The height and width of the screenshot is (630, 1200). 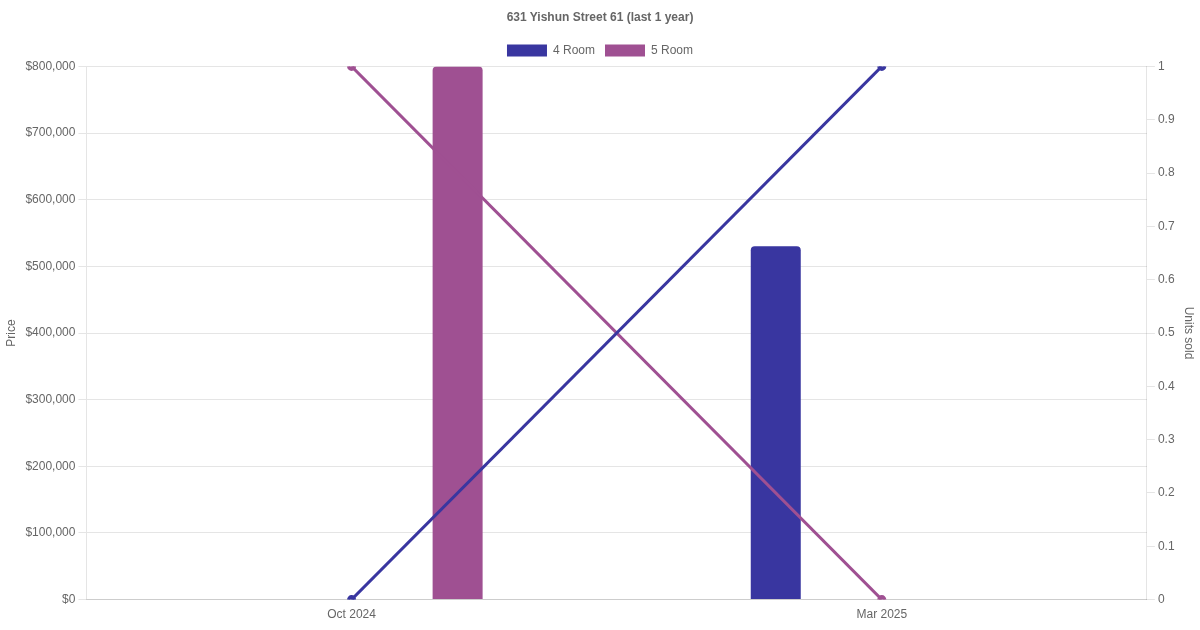 What do you see at coordinates (1166, 119) in the screenshot?
I see `y2-tick-label: 0.9` at bounding box center [1166, 119].